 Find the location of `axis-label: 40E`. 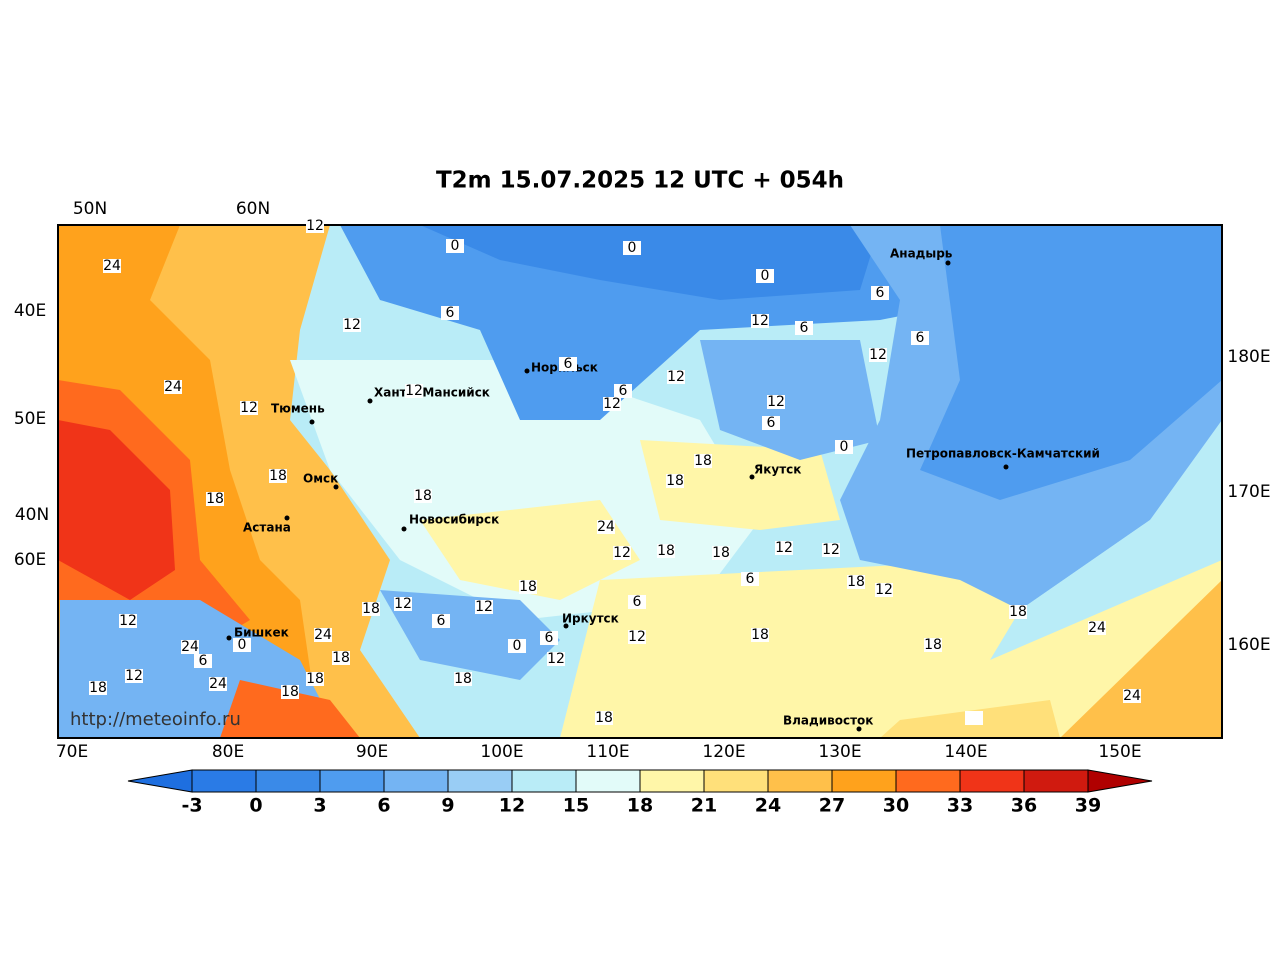

axis-label: 40E is located at coordinates (30, 311).